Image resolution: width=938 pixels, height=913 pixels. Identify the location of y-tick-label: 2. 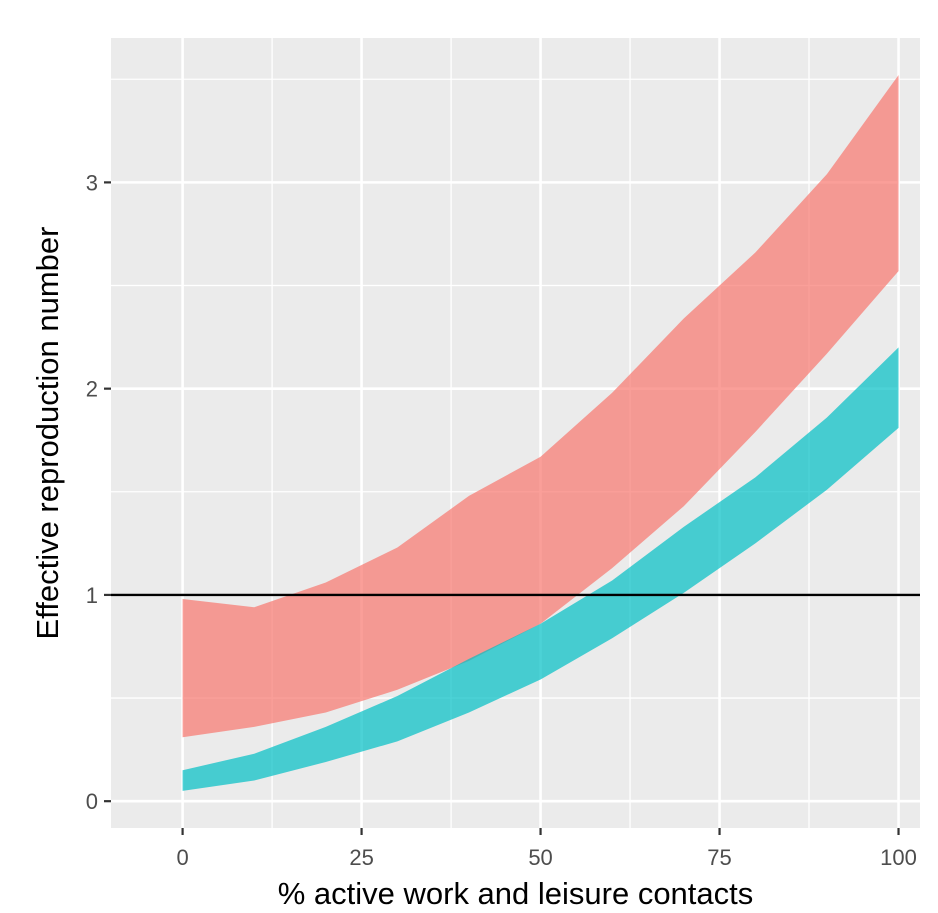
(92, 389).